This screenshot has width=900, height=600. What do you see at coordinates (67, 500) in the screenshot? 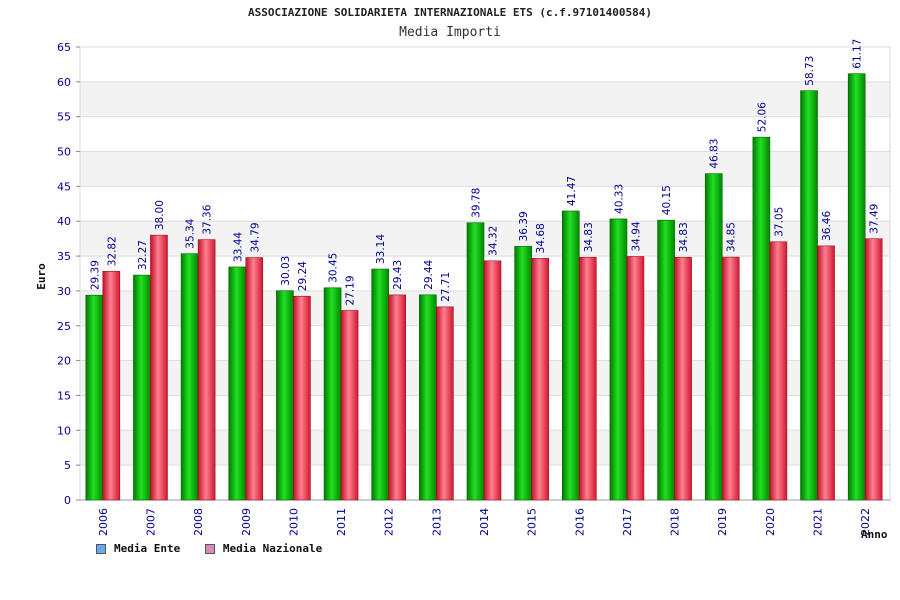
I see `y-tick-label: 0` at bounding box center [67, 500].